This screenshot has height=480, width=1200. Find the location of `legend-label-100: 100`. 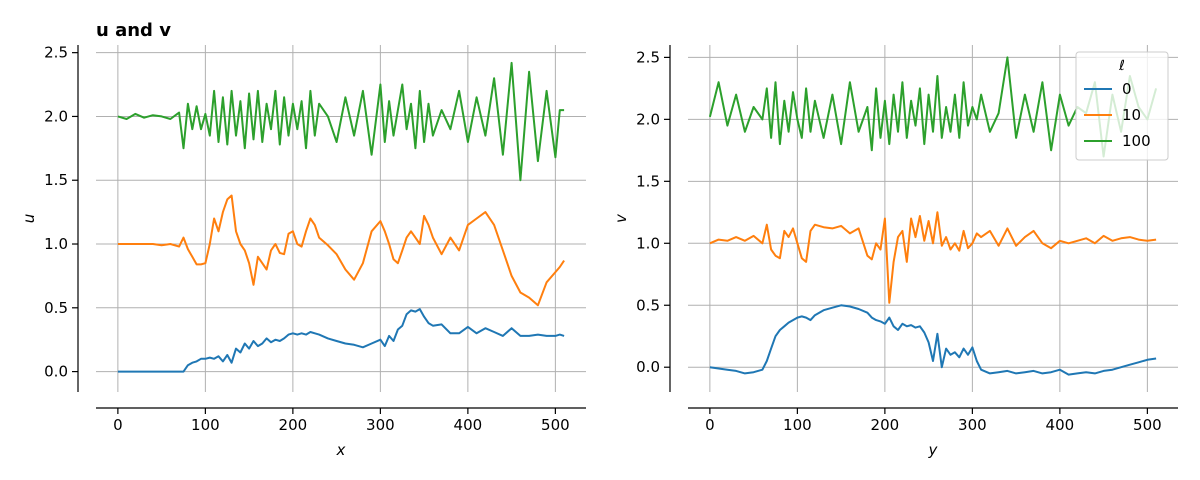

legend-label-100: 100 is located at coordinates (1136, 141).